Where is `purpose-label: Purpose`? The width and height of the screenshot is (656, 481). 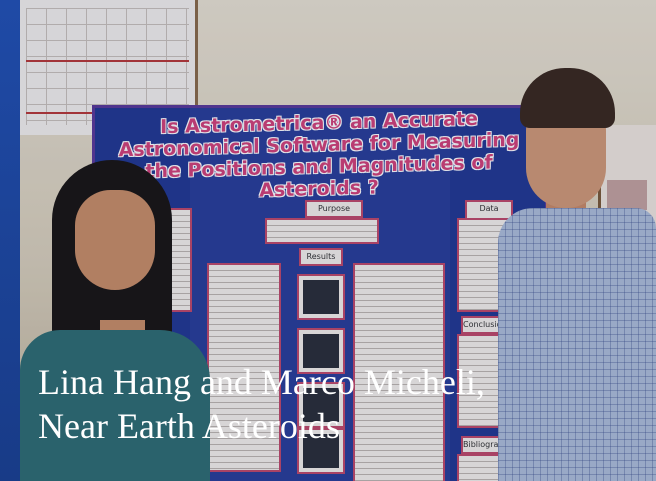 purpose-label: Purpose is located at coordinates (334, 209).